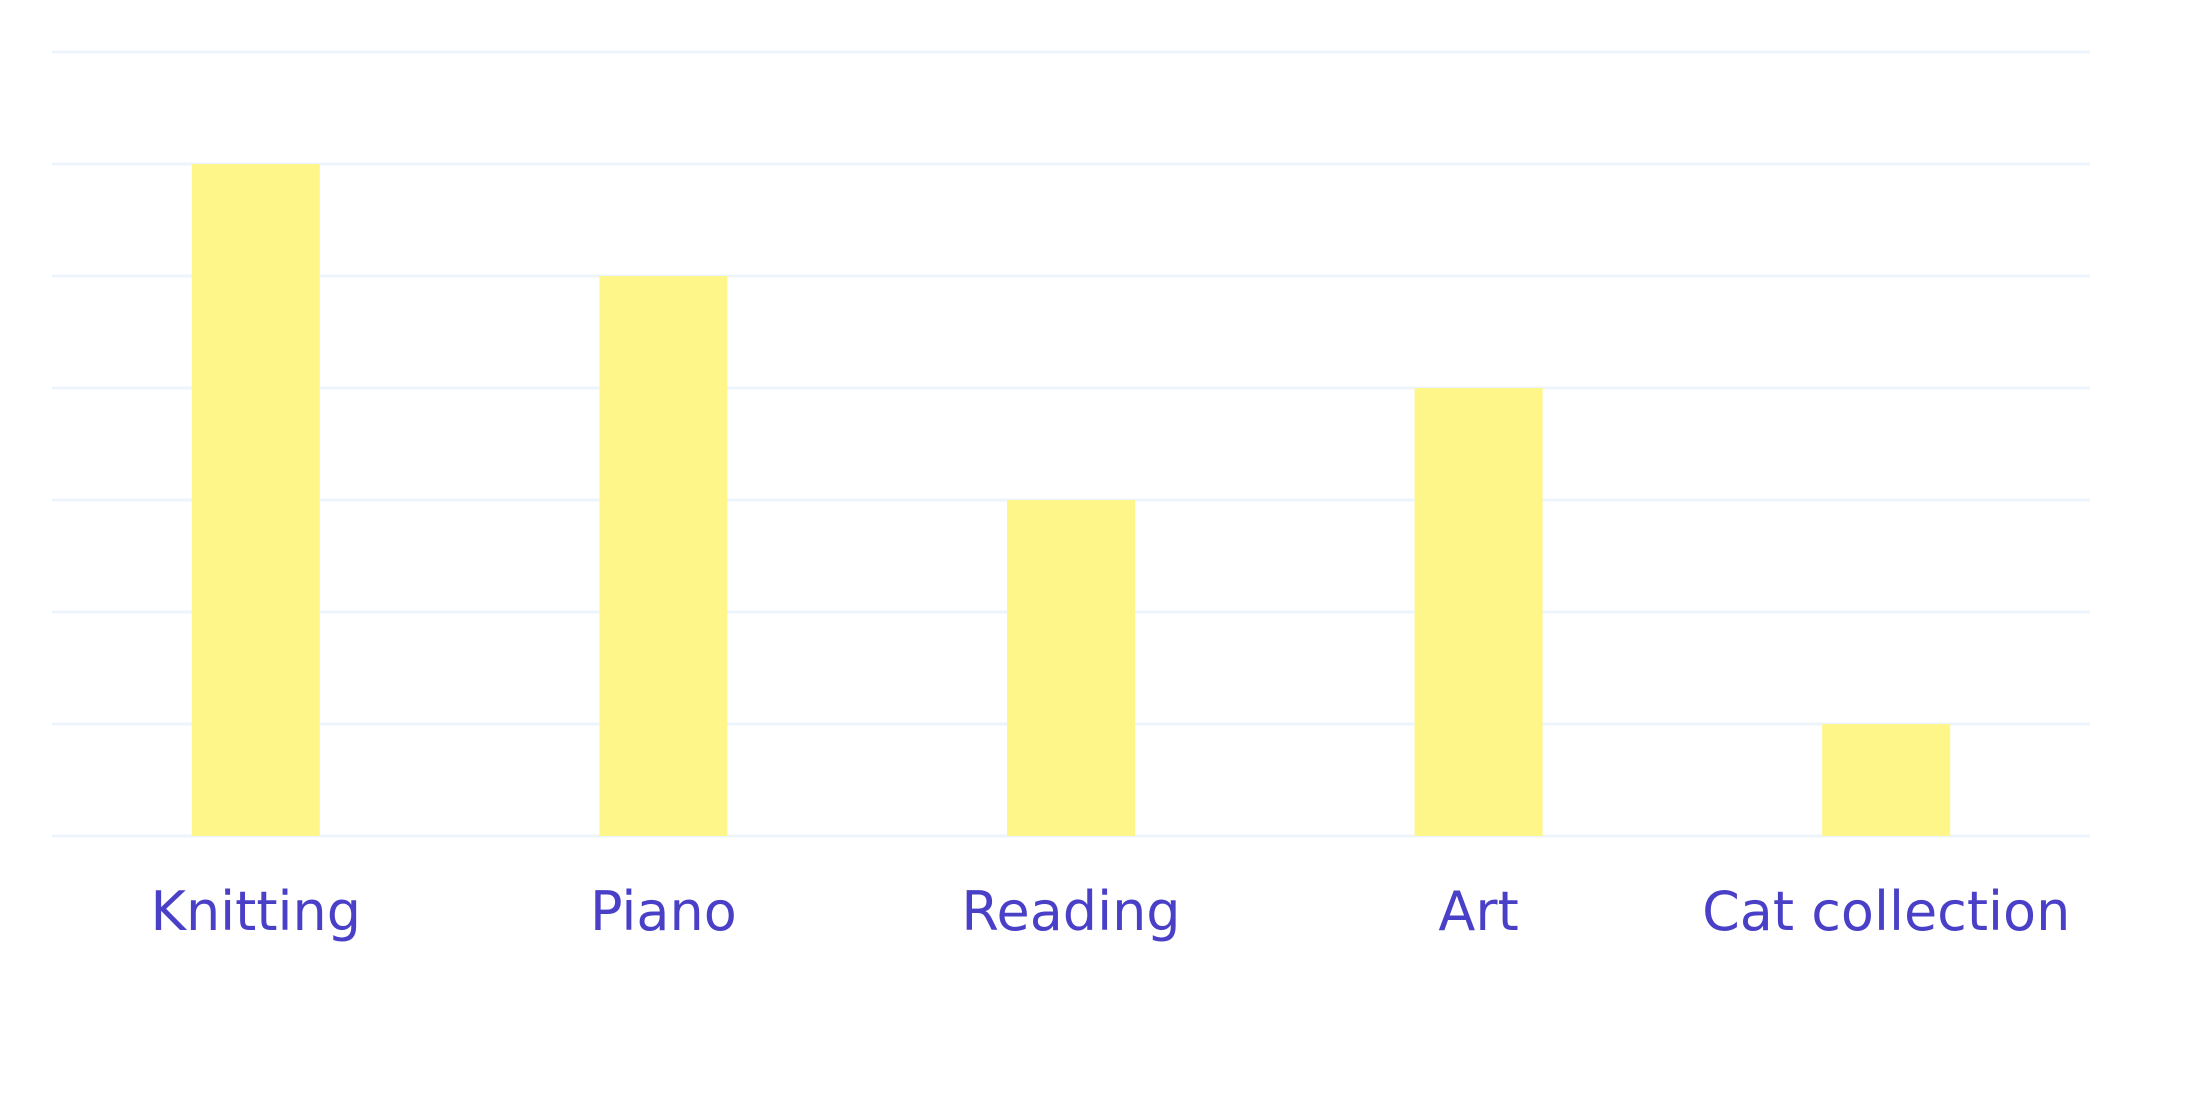 Image resolution: width=2190 pixels, height=1104 pixels. Describe the element at coordinates (663, 911) in the screenshot. I see `x-tick-label: Piano` at that location.